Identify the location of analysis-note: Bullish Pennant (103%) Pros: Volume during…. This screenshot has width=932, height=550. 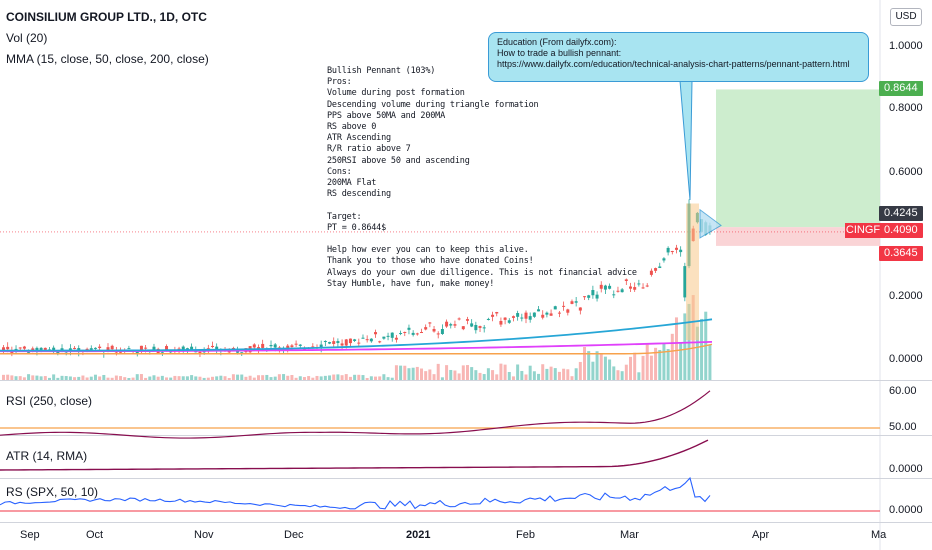
(482, 178).